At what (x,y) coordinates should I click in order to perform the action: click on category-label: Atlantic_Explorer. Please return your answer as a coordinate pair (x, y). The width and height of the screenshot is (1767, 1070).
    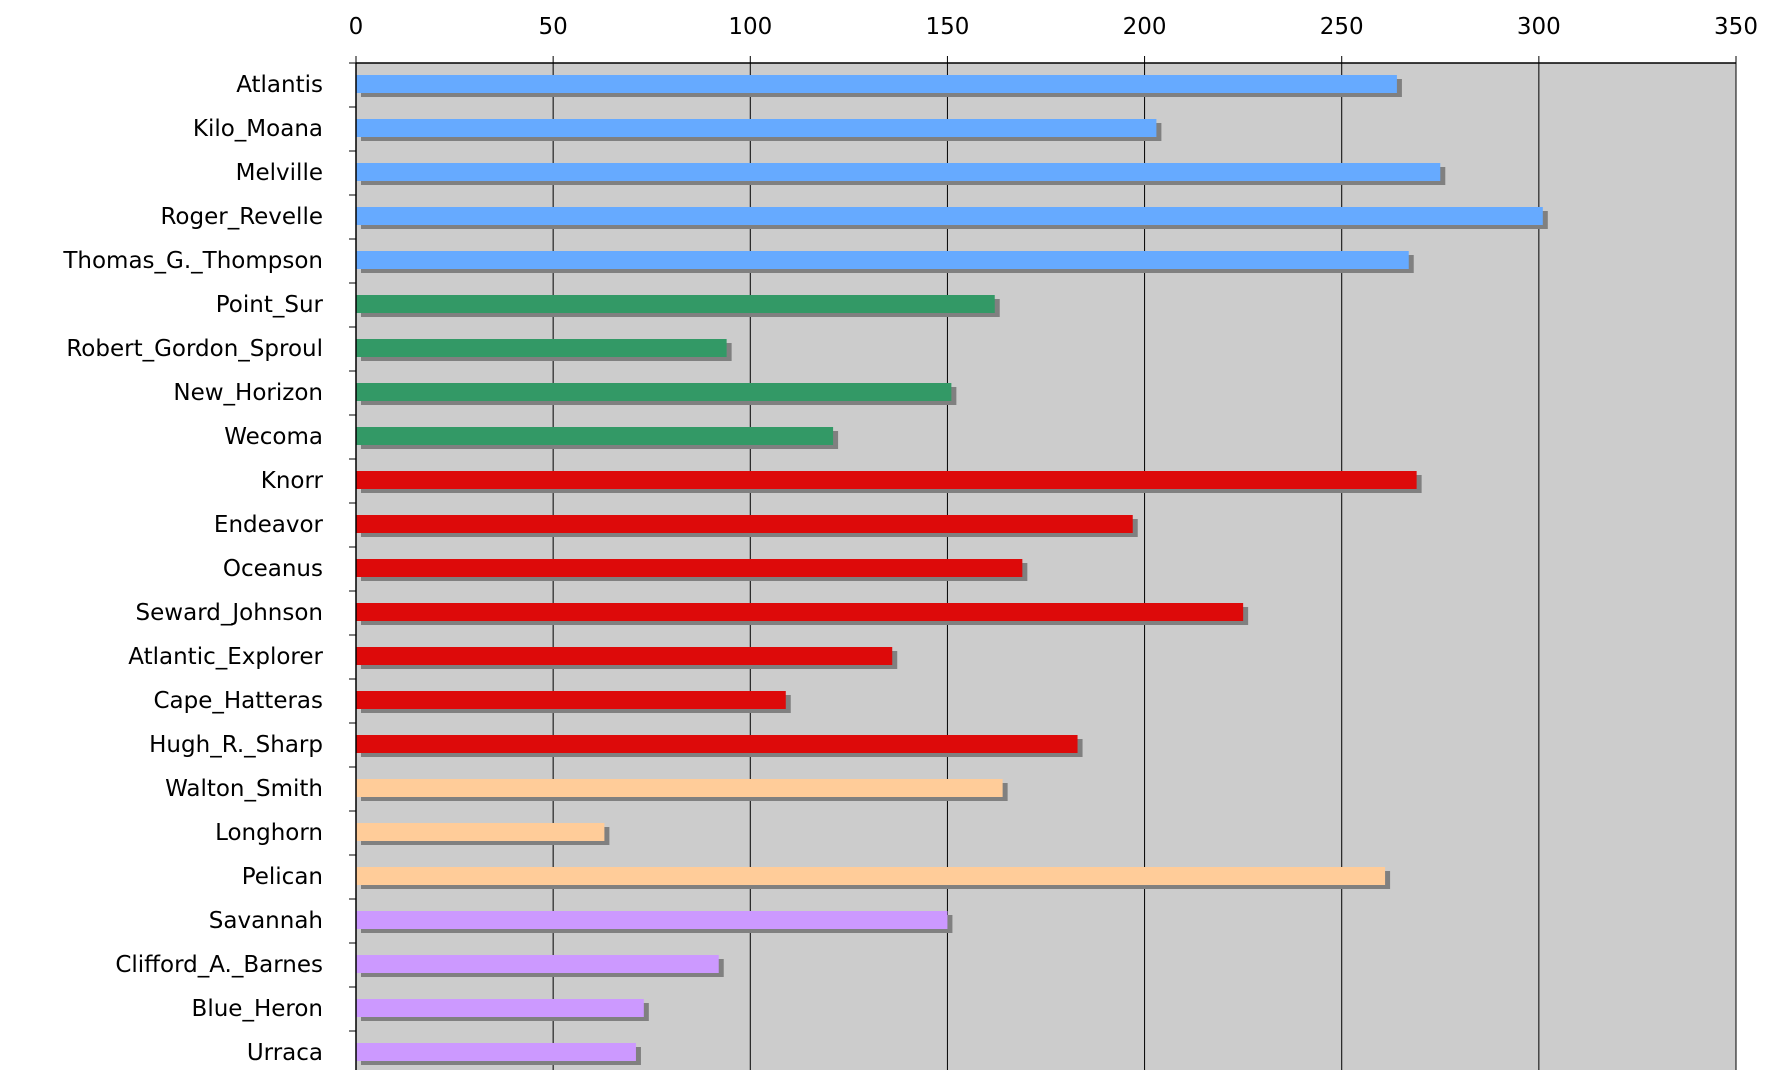
    Looking at the image, I should click on (225, 657).